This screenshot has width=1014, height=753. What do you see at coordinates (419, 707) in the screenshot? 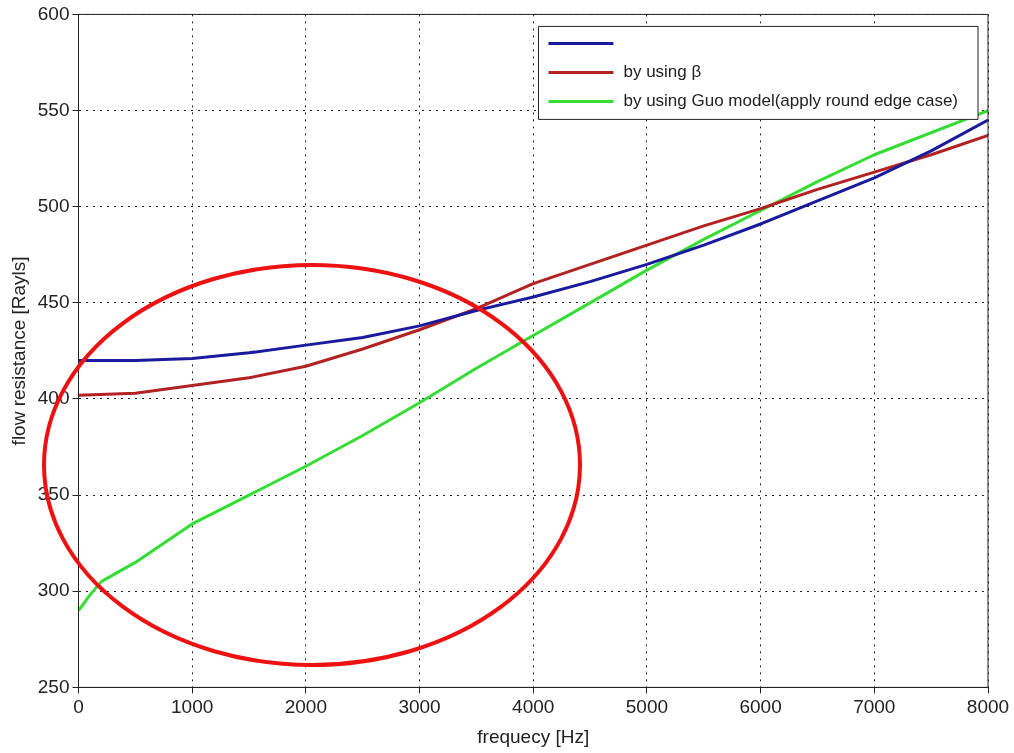
I see `x-tick-label: 3000` at bounding box center [419, 707].